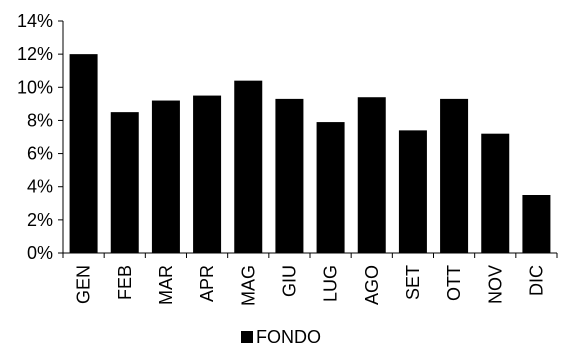 This screenshot has height=347, width=565. What do you see at coordinates (454, 175) in the screenshot?
I see `bar-ott` at bounding box center [454, 175].